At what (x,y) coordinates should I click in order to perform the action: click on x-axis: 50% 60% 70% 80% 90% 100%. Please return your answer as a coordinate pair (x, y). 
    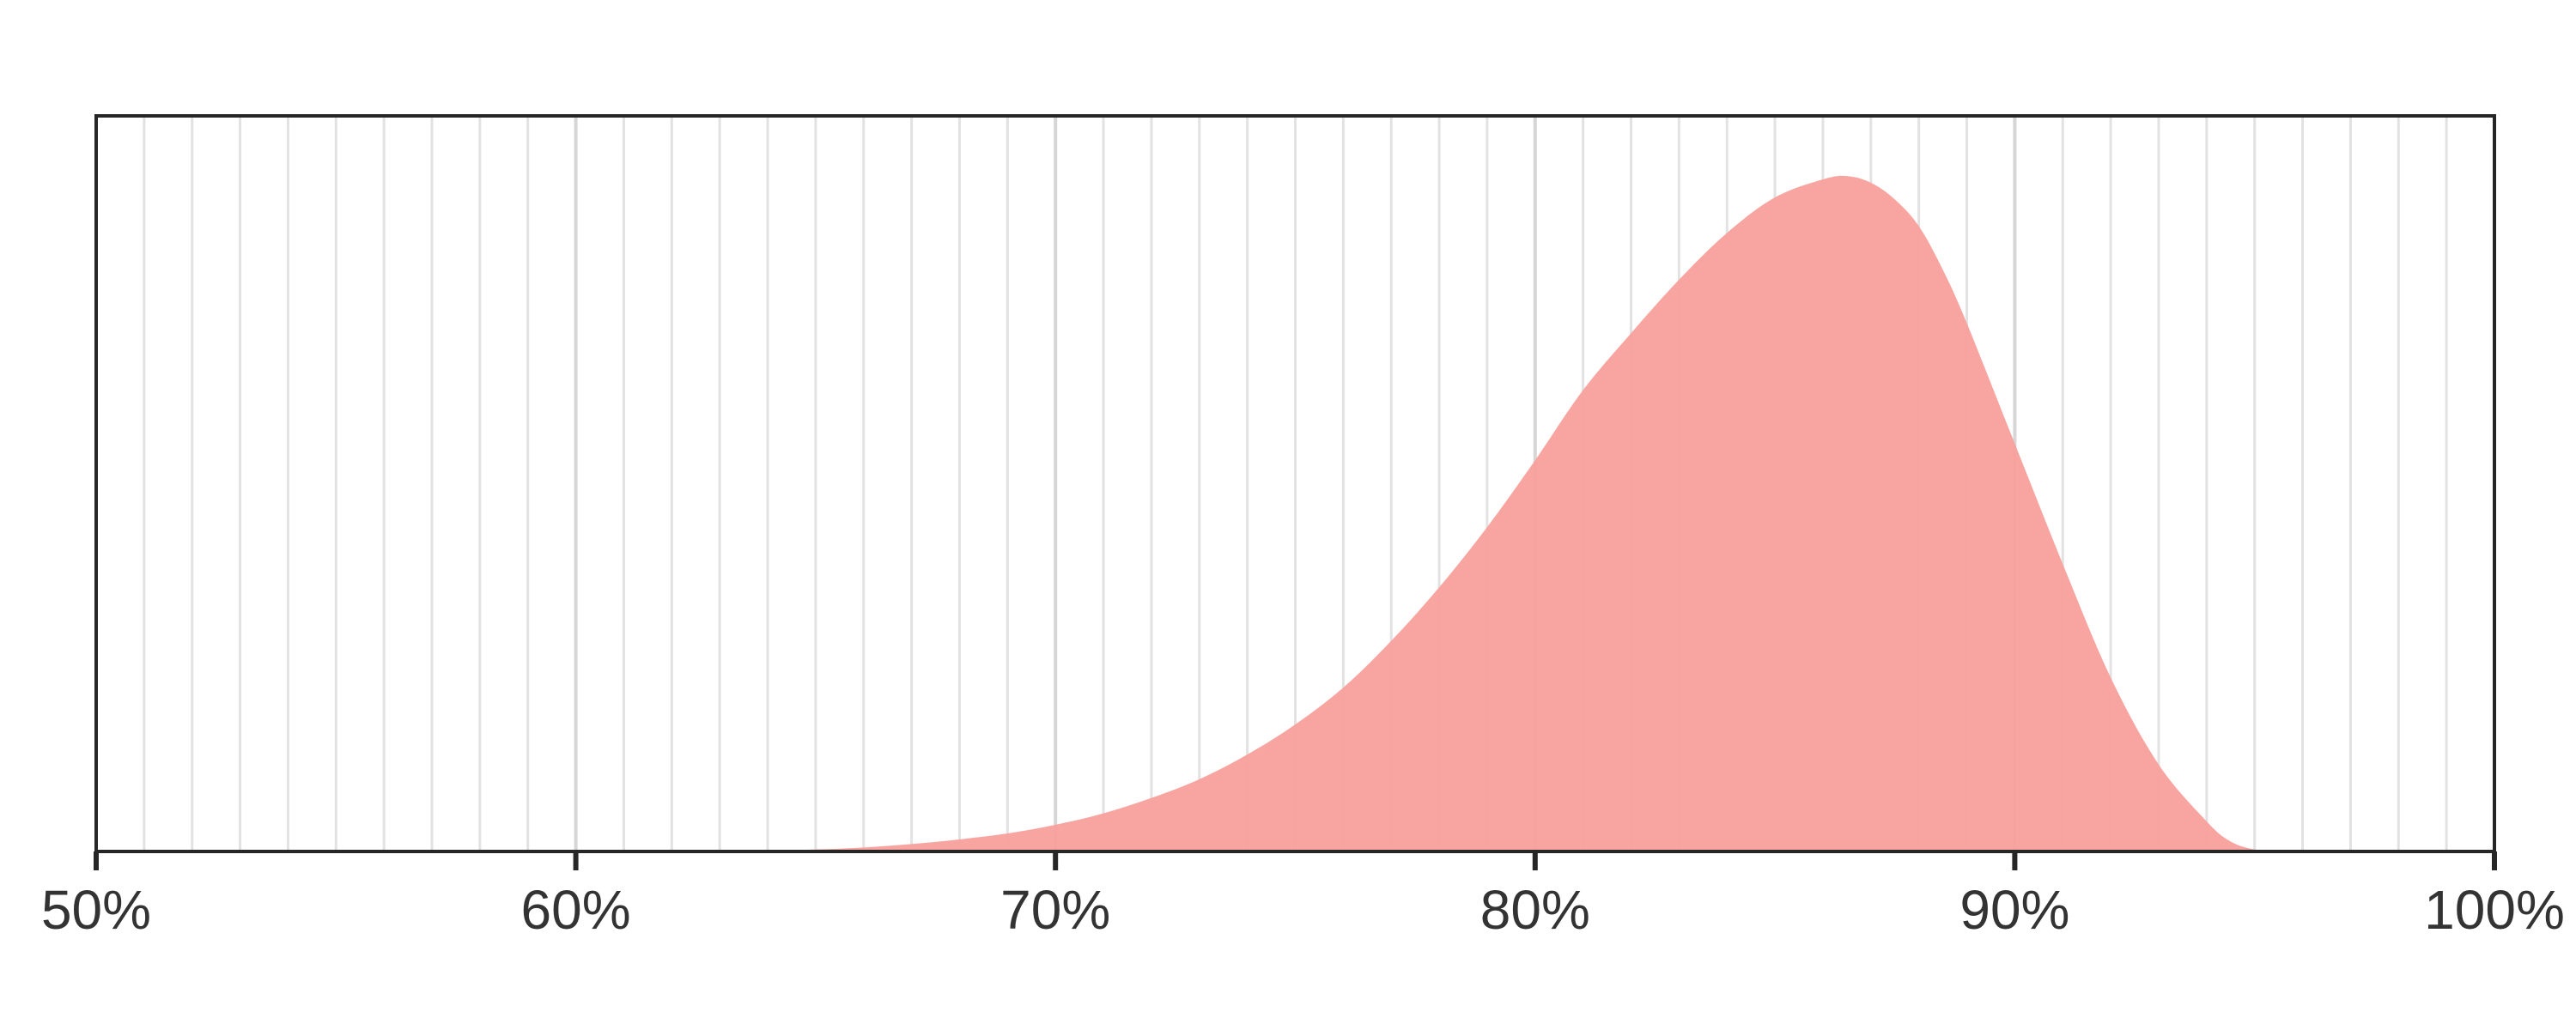
    Looking at the image, I should click on (1303, 896).